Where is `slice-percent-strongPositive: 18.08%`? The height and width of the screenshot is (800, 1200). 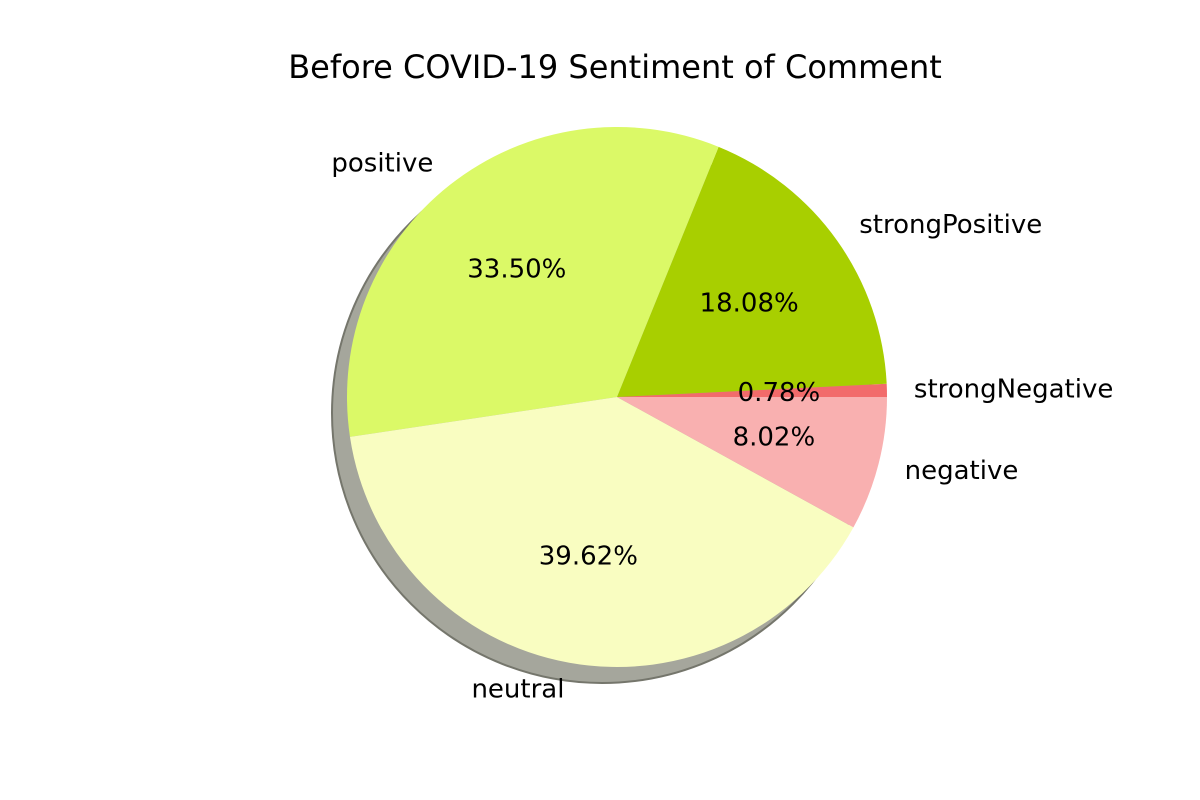
slice-percent-strongPositive: 18.08% is located at coordinates (749, 303).